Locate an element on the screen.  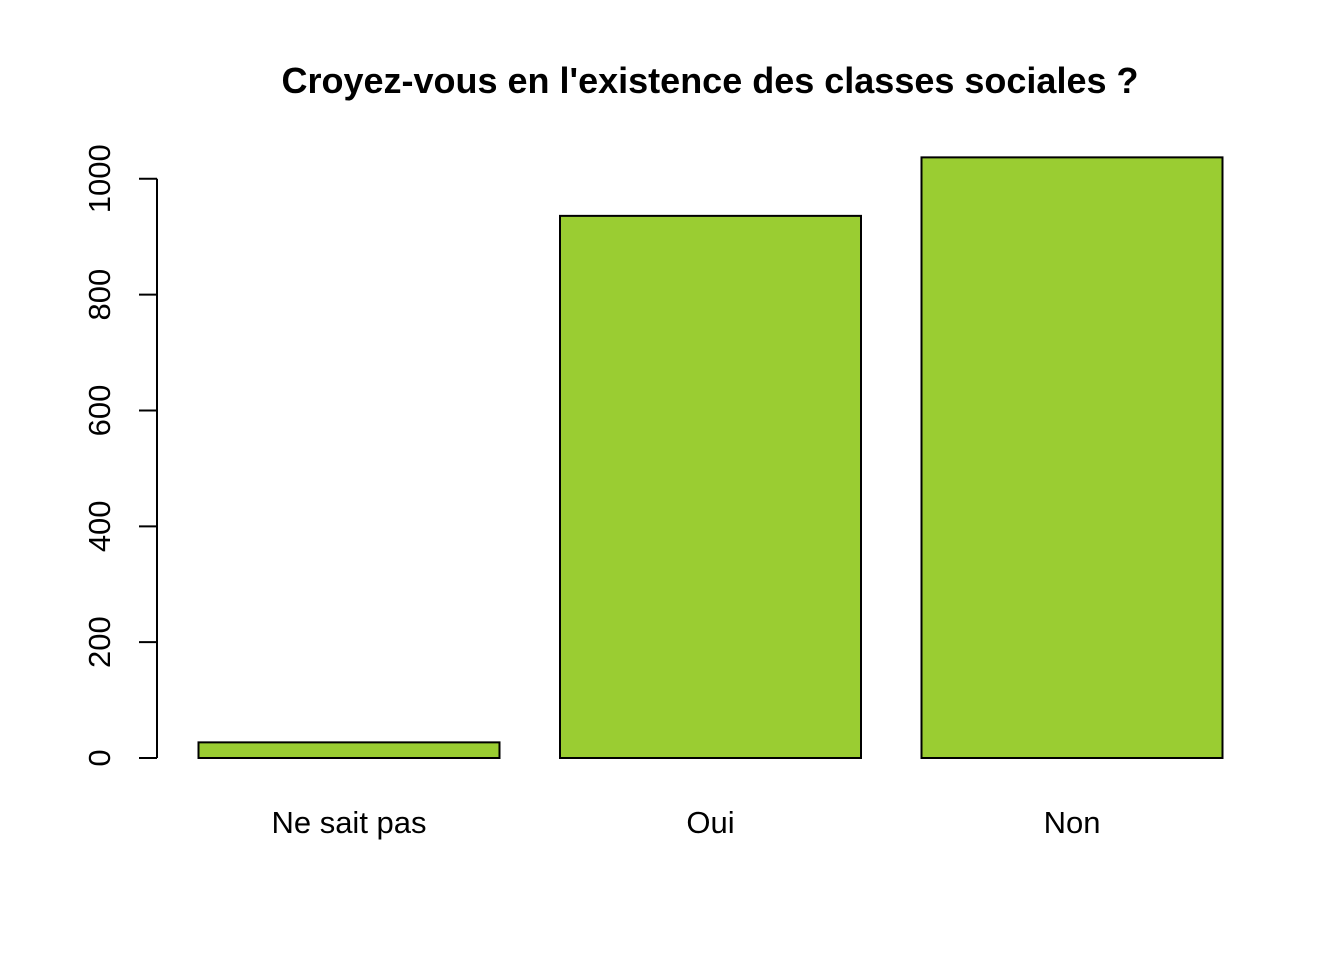
bar-oui is located at coordinates (710, 487).